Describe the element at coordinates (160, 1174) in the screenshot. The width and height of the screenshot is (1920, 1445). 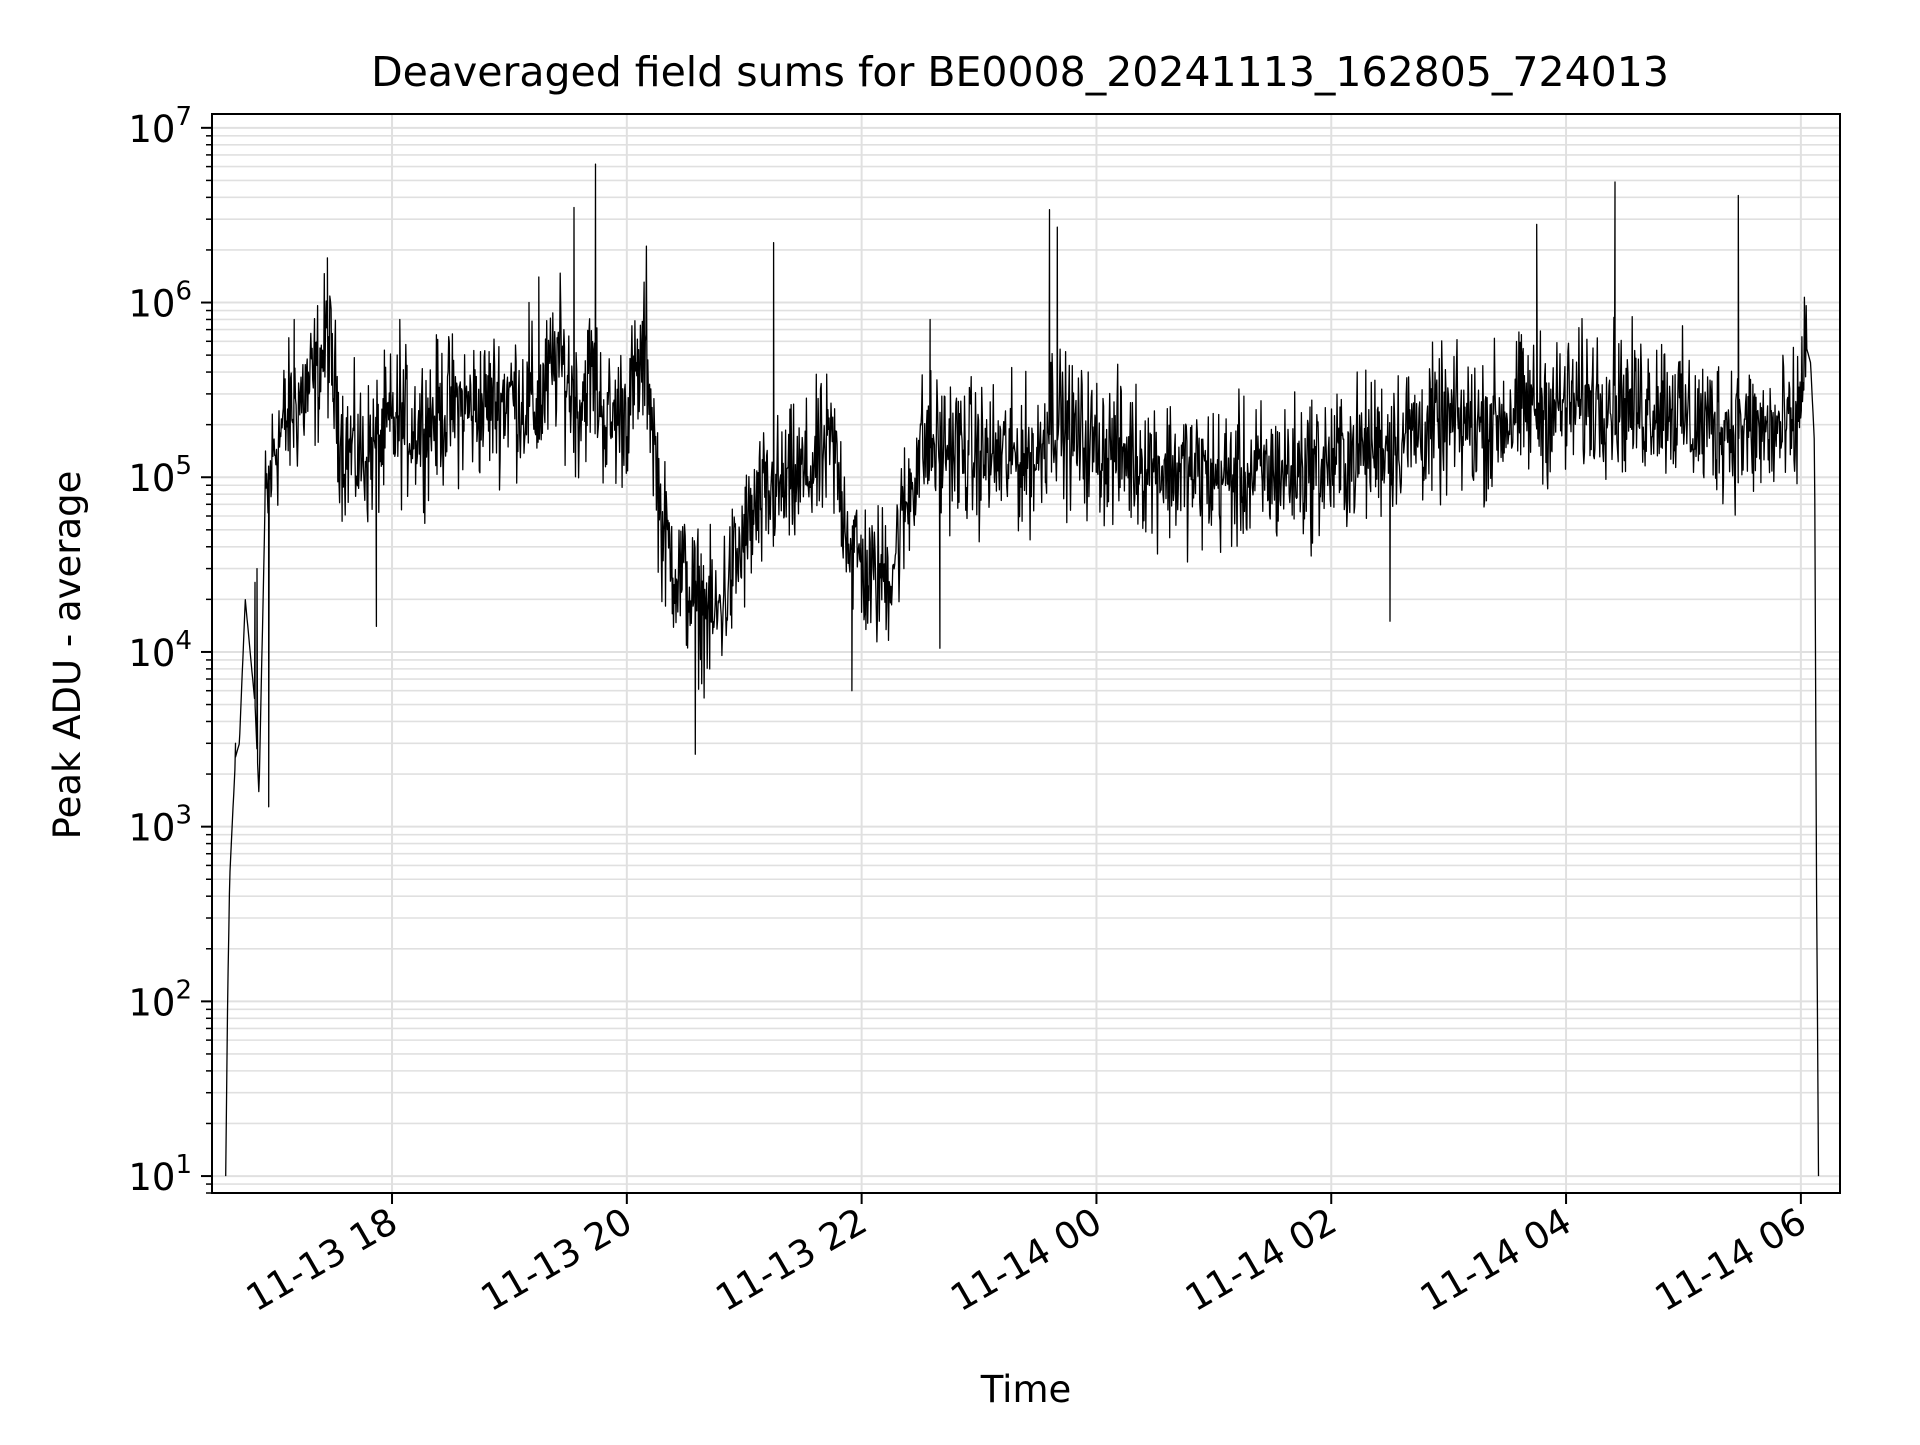
I see `y-tick-label: 10¹` at that location.